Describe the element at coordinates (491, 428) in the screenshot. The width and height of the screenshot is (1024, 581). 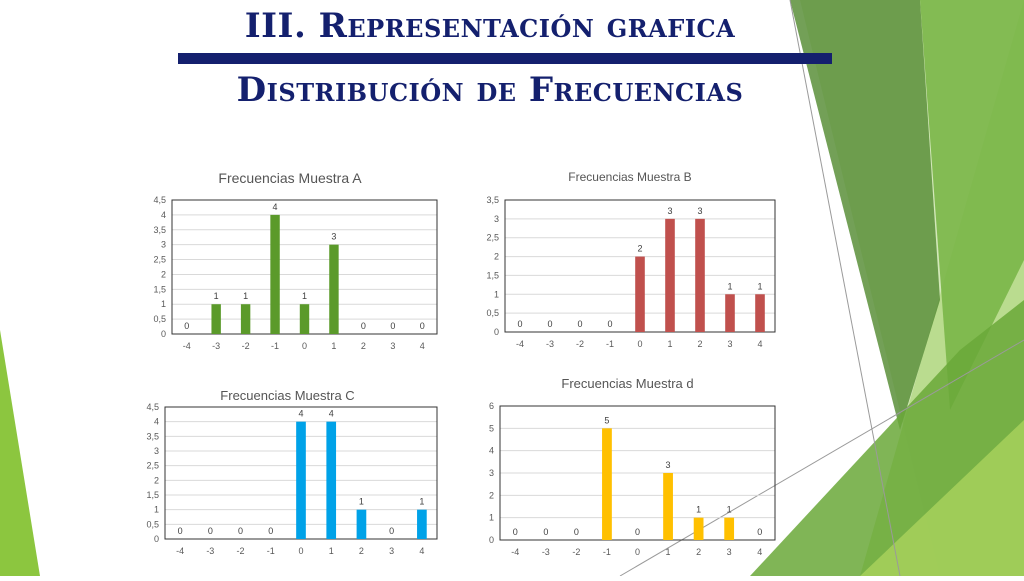
I see `y-tick-label: 5` at that location.